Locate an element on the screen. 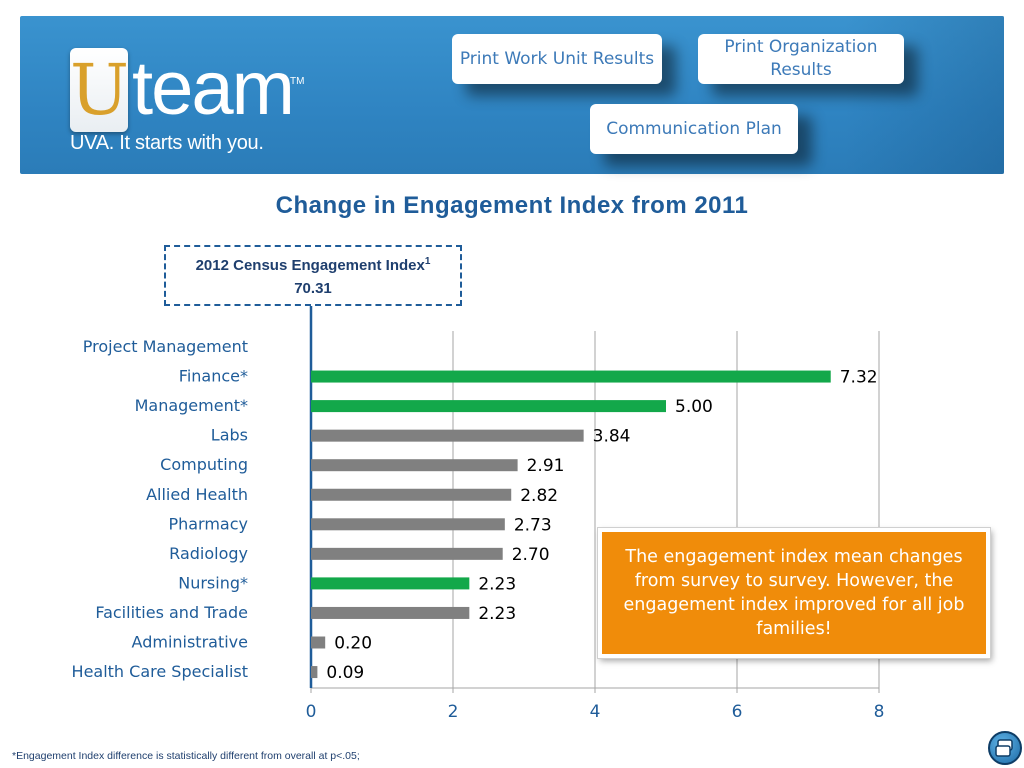 The image size is (1024, 768). print-organization-results-button: Print Organization Results is located at coordinates (801, 59).